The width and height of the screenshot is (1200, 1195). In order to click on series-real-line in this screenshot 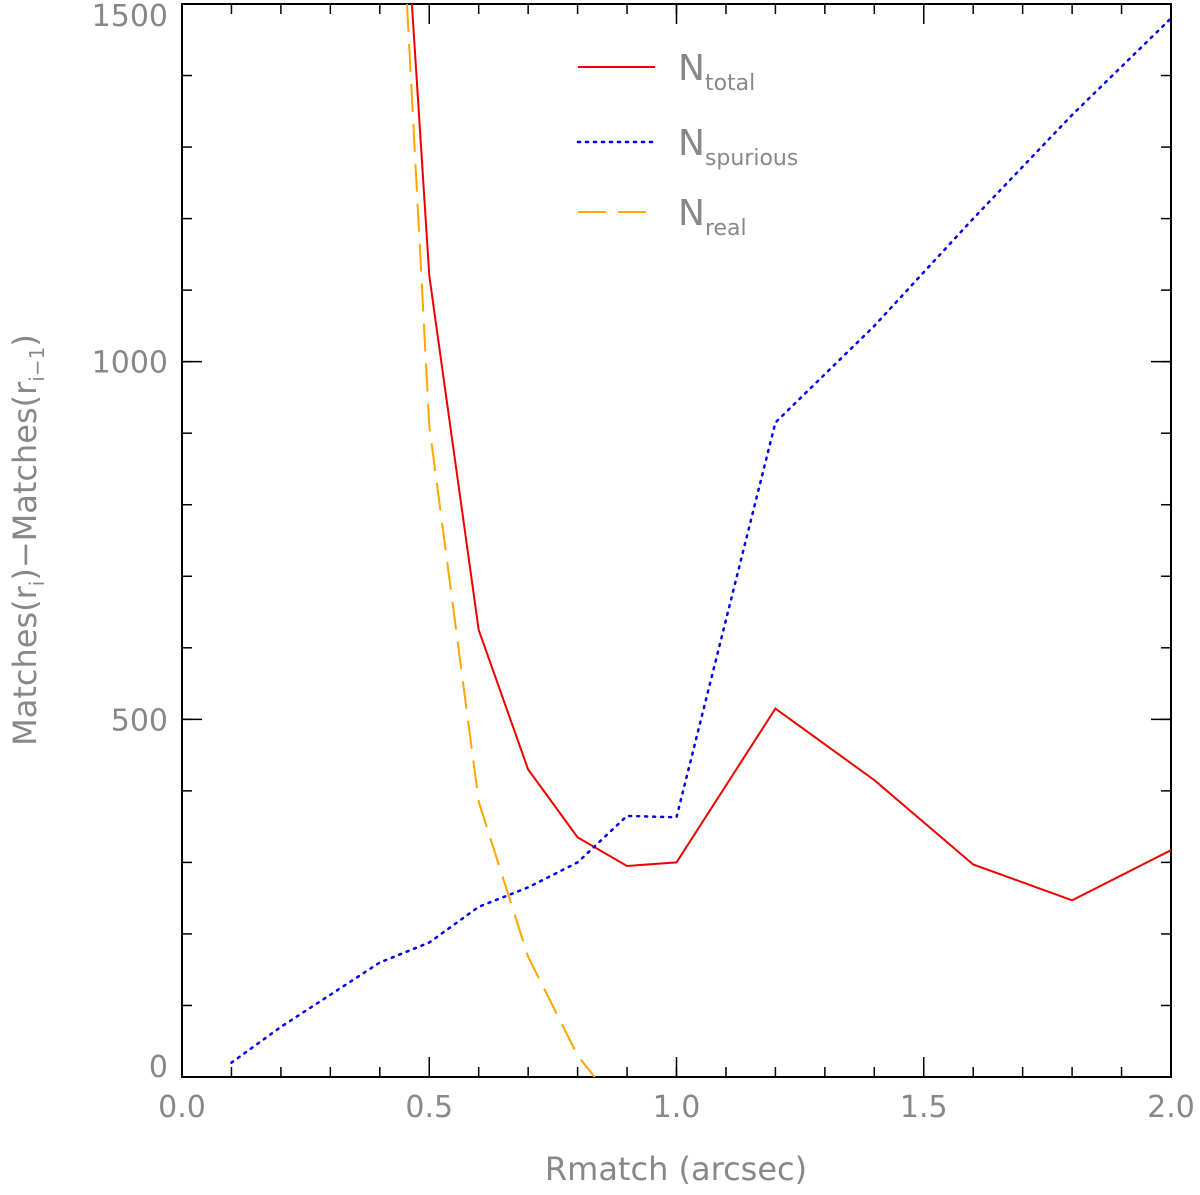, I will do `click(501, 540)`.